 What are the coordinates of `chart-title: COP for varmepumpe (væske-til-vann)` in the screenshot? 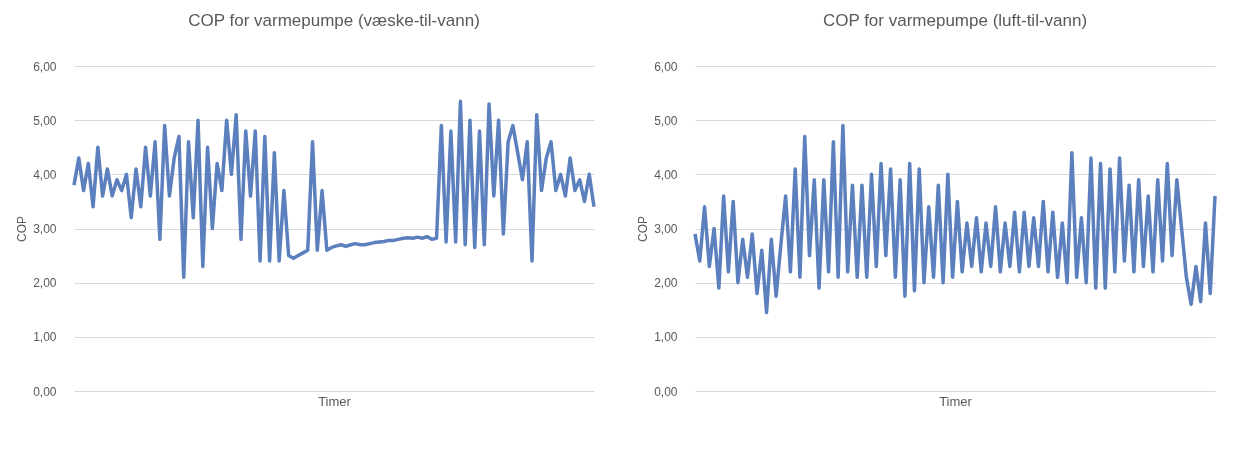 It's located at (334, 20).